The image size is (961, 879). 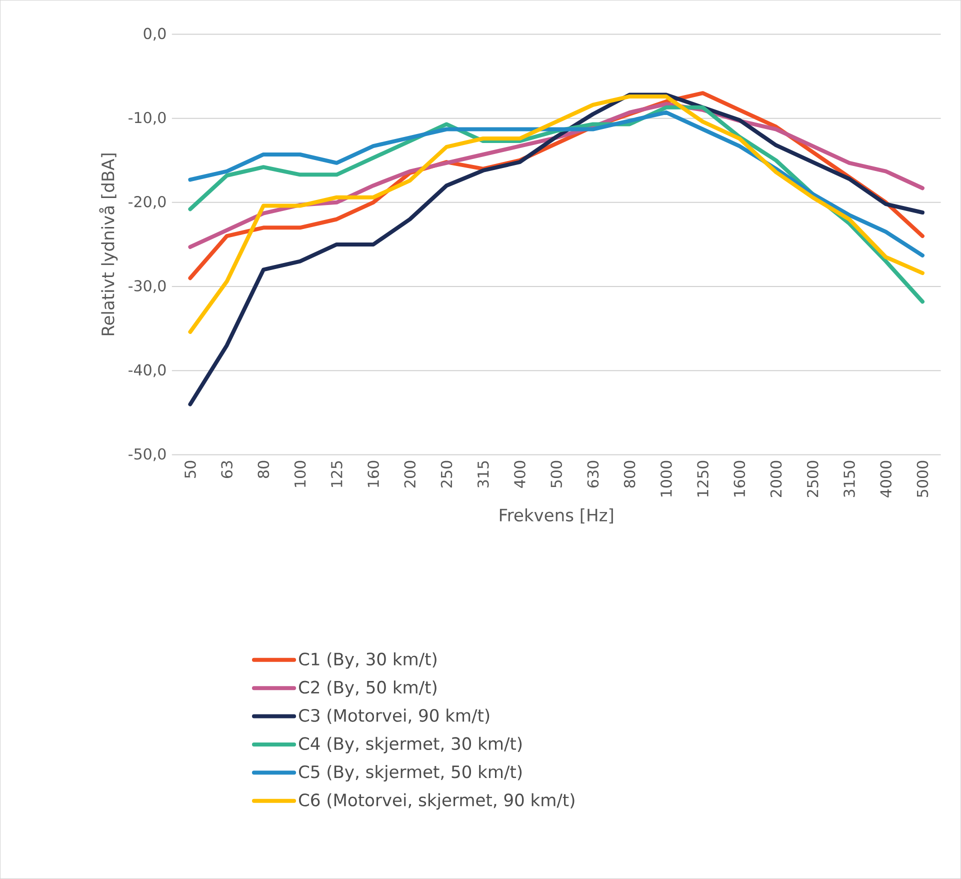 I want to click on x-tick-label: 63, so click(x=227, y=469).